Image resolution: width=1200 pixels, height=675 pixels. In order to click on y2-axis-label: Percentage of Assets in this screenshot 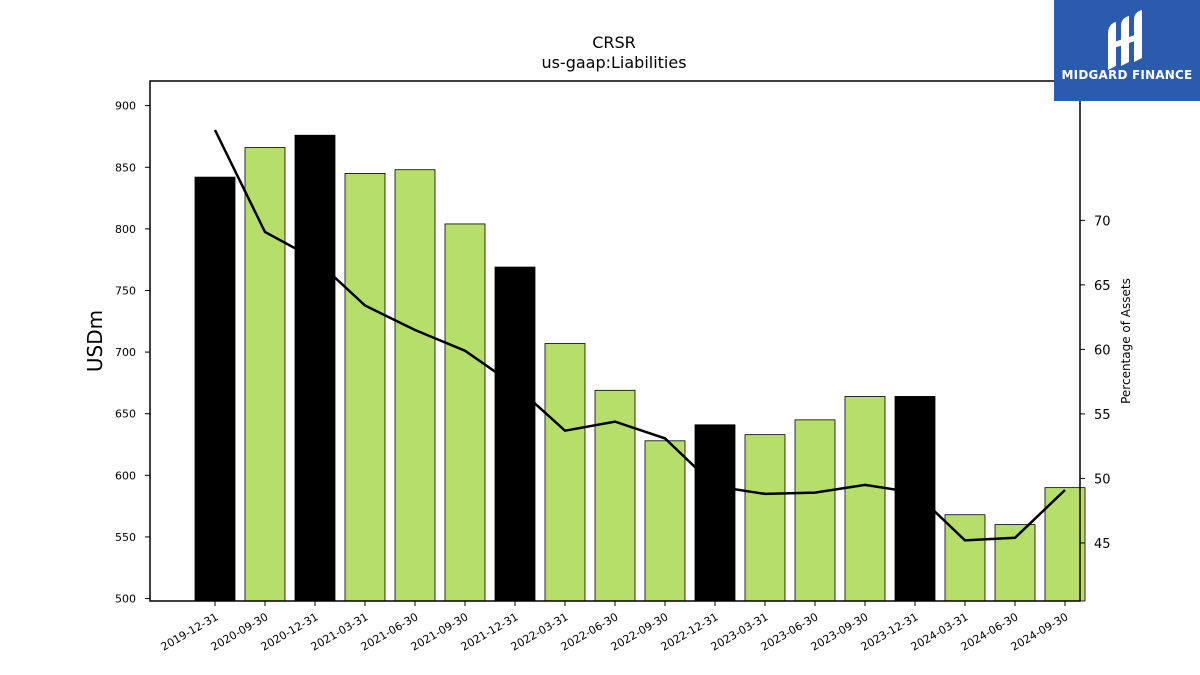, I will do `click(1126, 341)`.